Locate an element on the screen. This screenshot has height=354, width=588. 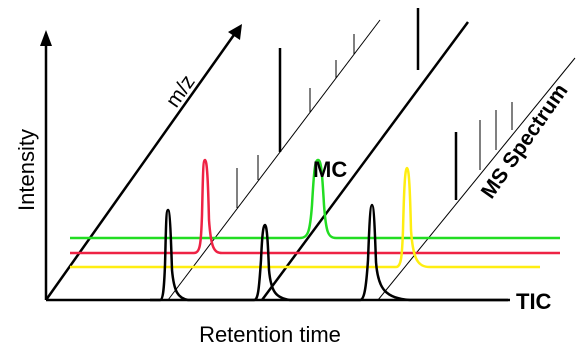
ms-spectrum-label: MS Spectrum is located at coordinates (525, 141).